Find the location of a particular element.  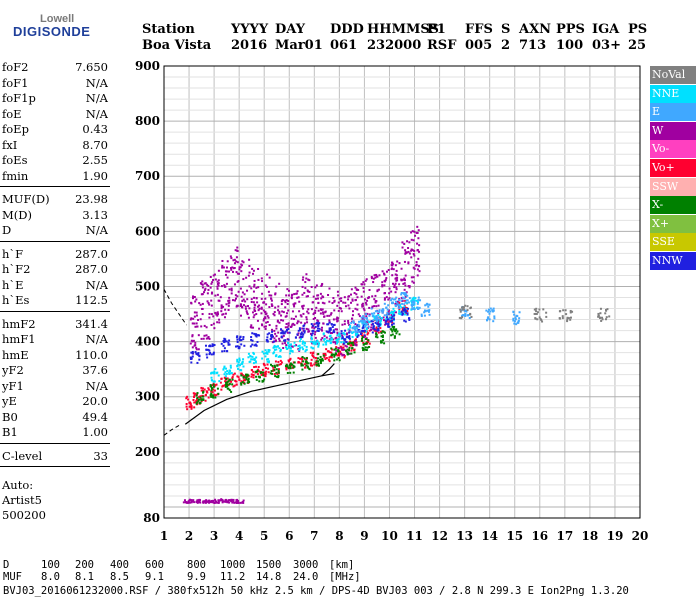

x-tick-label: 8 is located at coordinates (339, 536).